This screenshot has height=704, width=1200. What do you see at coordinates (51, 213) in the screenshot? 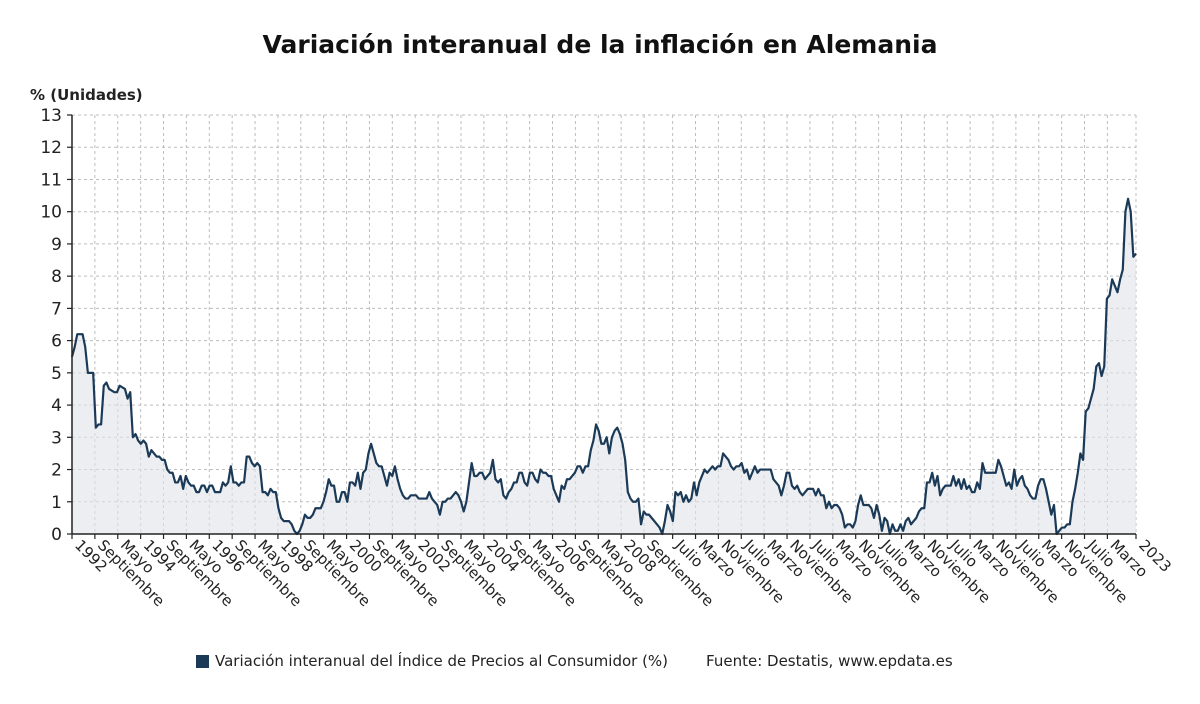
I see `y-tick-label: 10` at bounding box center [51, 213].